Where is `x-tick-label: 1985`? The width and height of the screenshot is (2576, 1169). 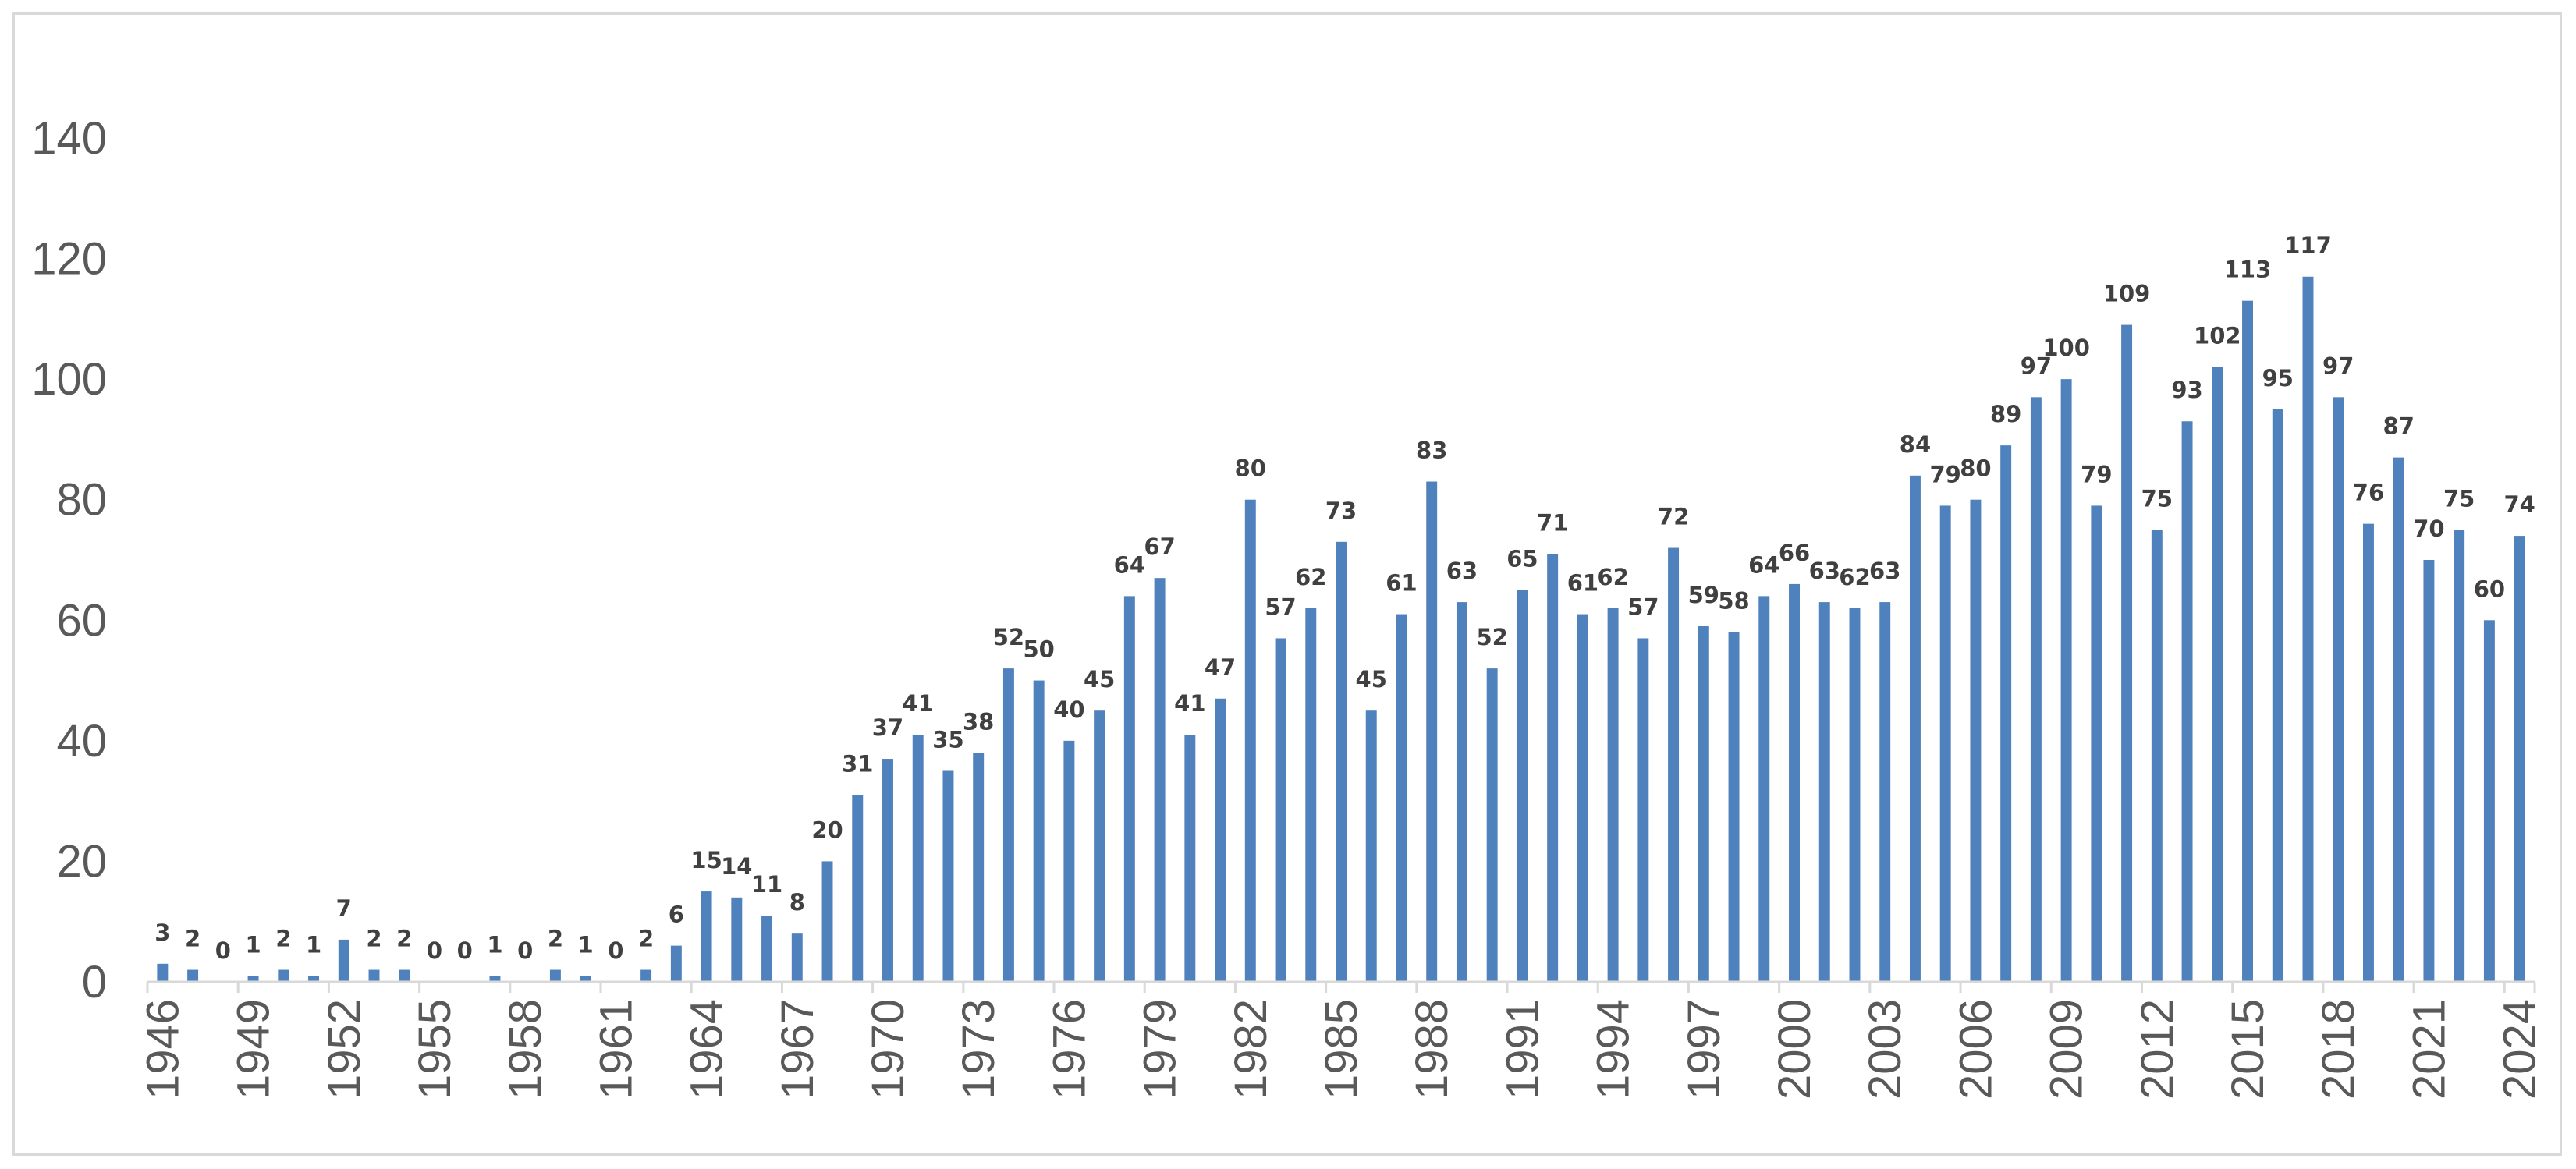
x-tick-label: 1985 is located at coordinates (1341, 1049).